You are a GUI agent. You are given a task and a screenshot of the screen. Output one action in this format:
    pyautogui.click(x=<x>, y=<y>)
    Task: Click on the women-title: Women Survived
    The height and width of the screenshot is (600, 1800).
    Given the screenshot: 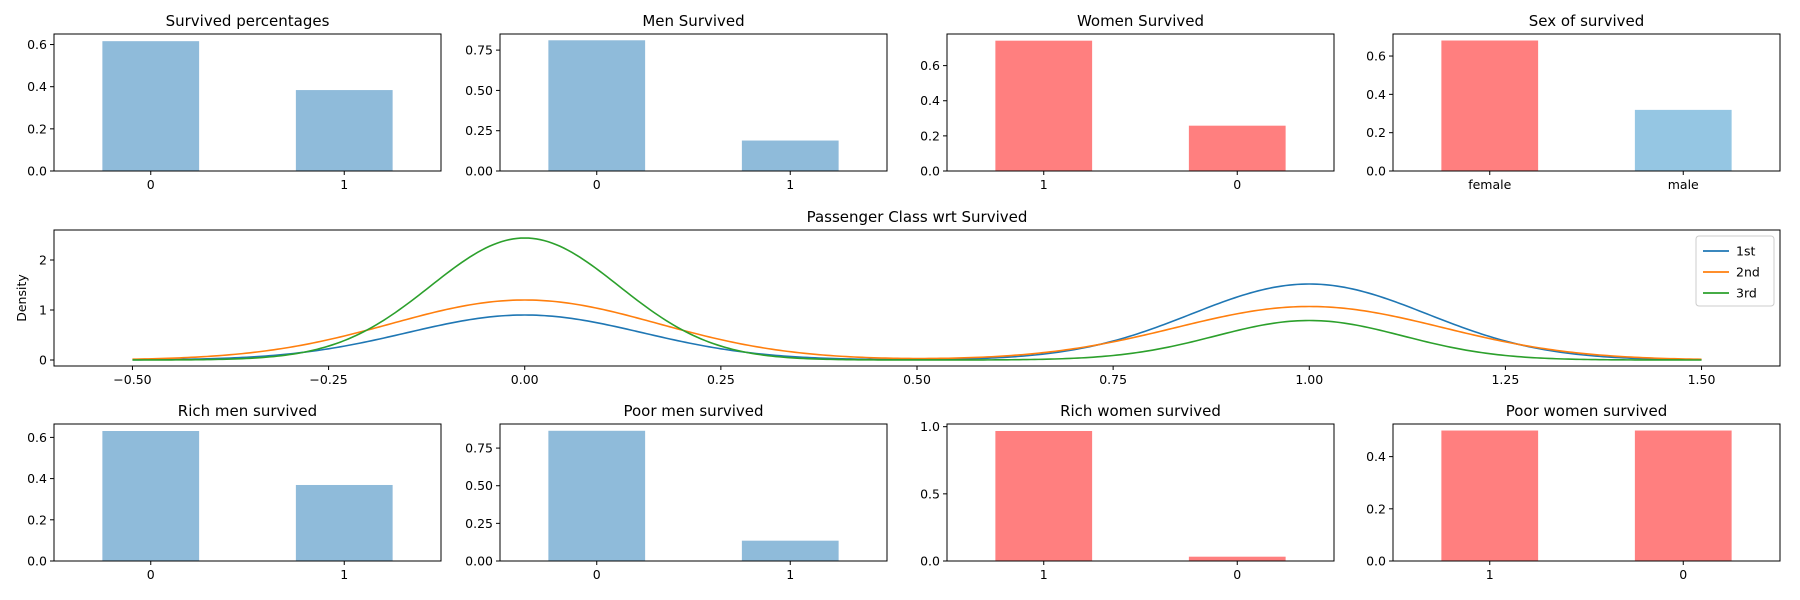 What is the action you would take?
    pyautogui.click(x=1140, y=21)
    